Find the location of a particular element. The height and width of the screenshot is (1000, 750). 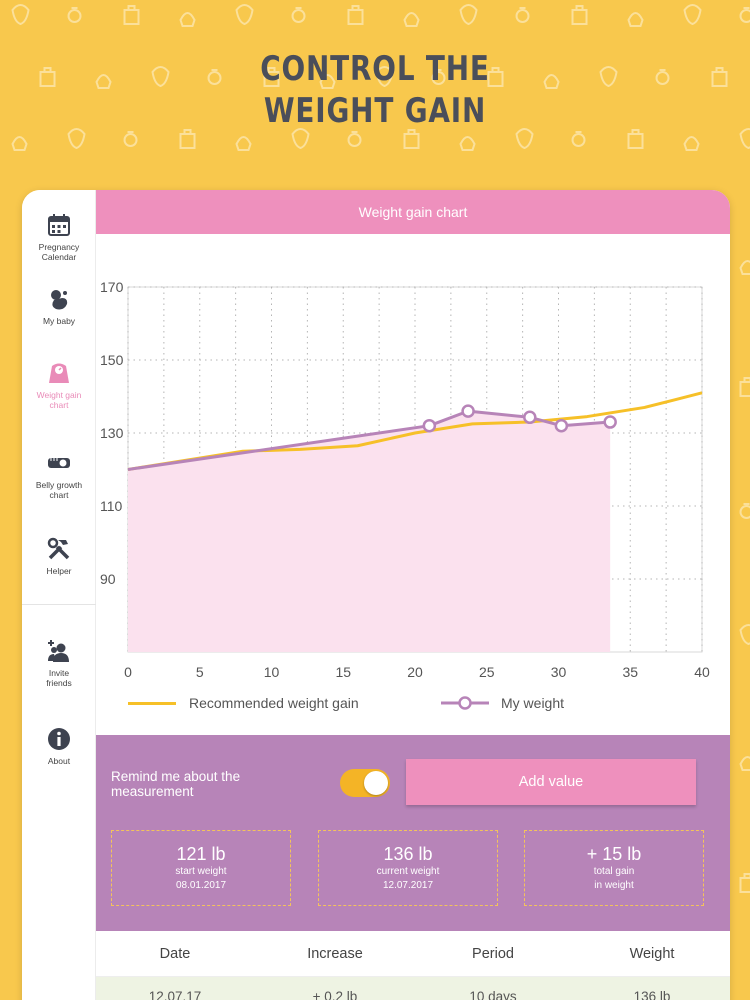

legend-recommended-swatch is located at coordinates (152, 703).